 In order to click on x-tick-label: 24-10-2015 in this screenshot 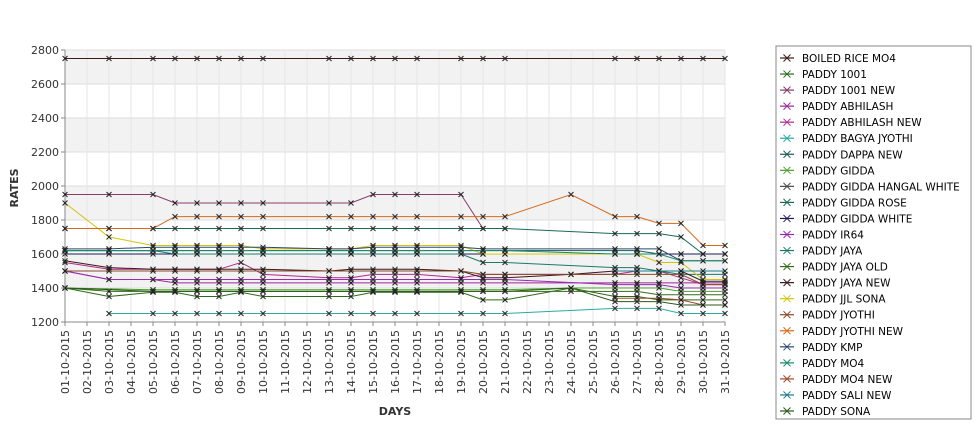, I will do `click(571, 362)`.